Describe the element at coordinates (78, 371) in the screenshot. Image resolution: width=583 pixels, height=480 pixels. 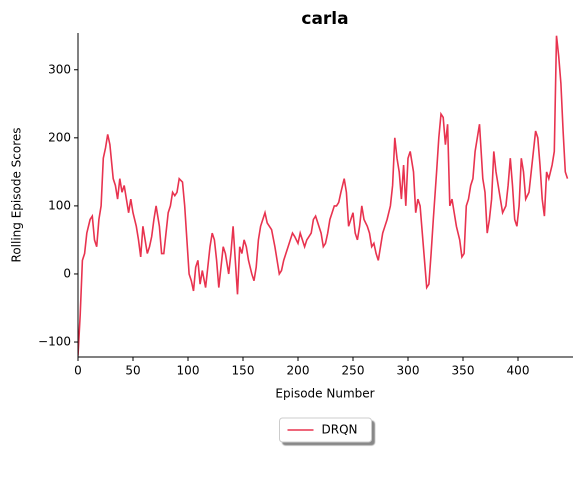
I see `x-tick-label: 0` at that location.